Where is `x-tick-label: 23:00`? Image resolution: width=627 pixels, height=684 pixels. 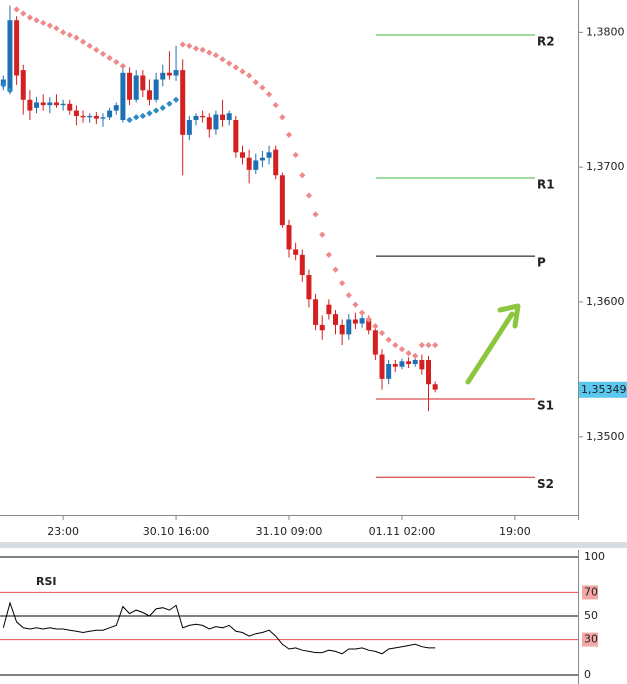 x-tick-label: 23:00 is located at coordinates (63, 531).